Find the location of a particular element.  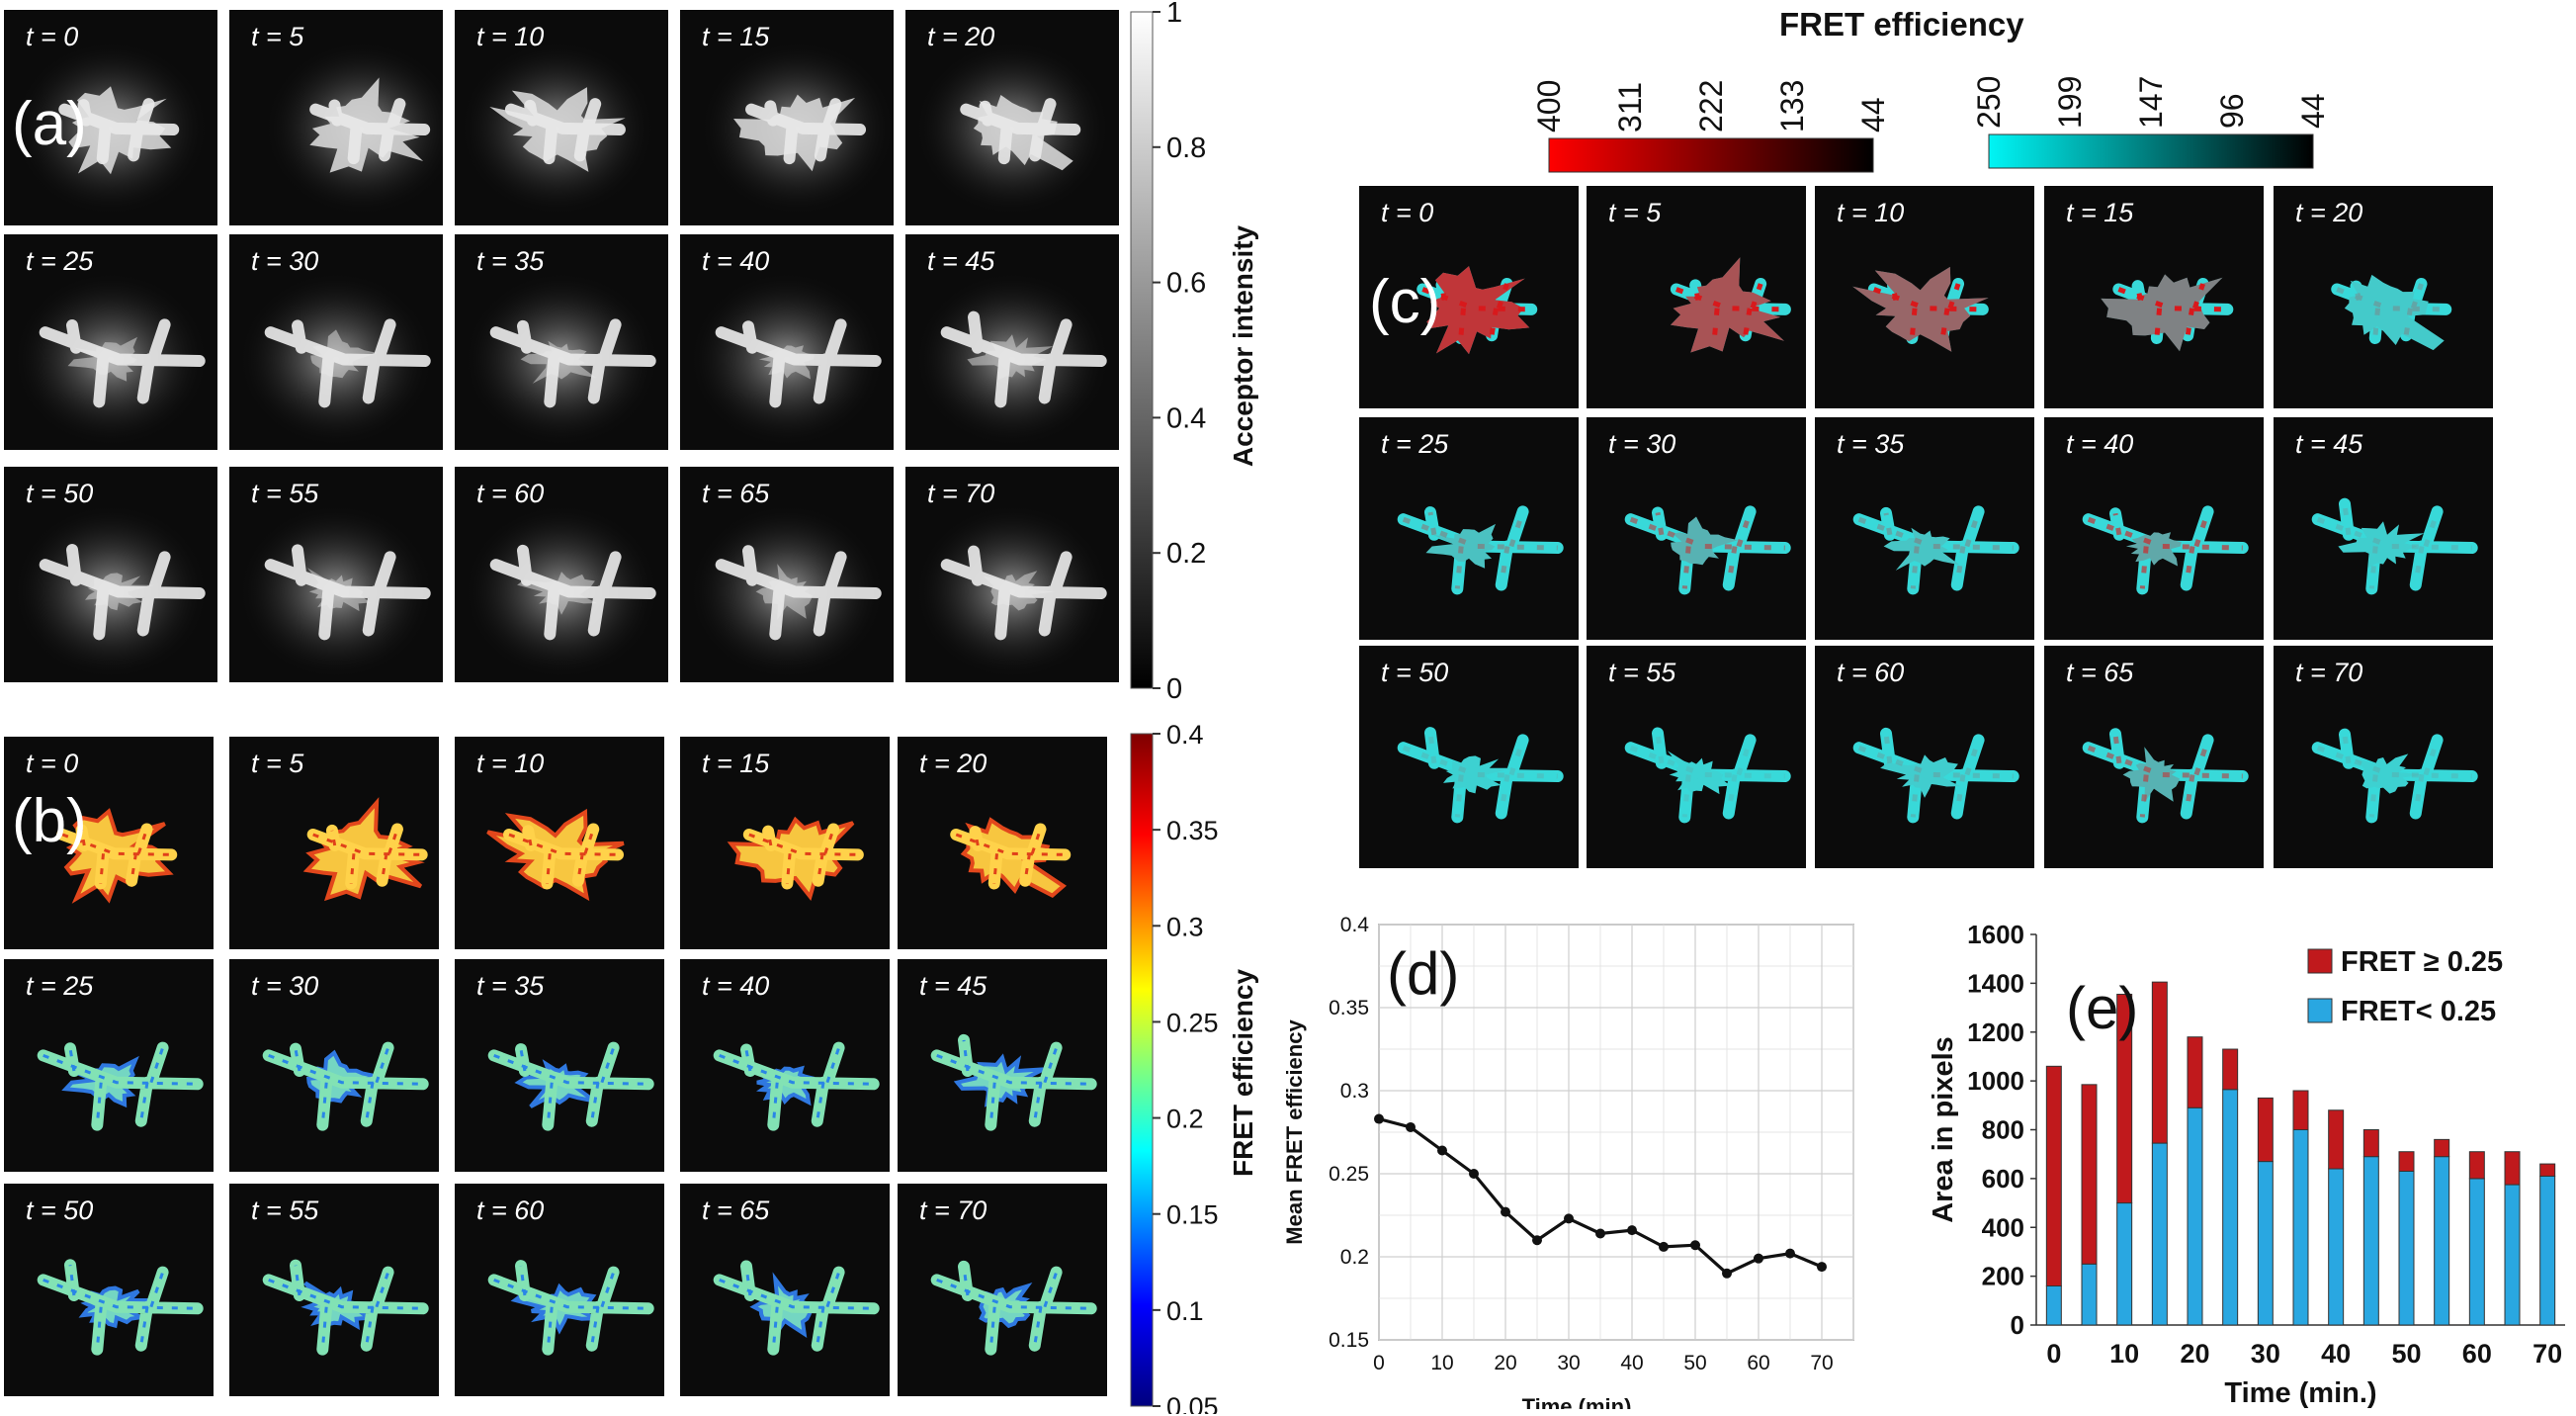

legend-swatch is located at coordinates (2320, 1010).